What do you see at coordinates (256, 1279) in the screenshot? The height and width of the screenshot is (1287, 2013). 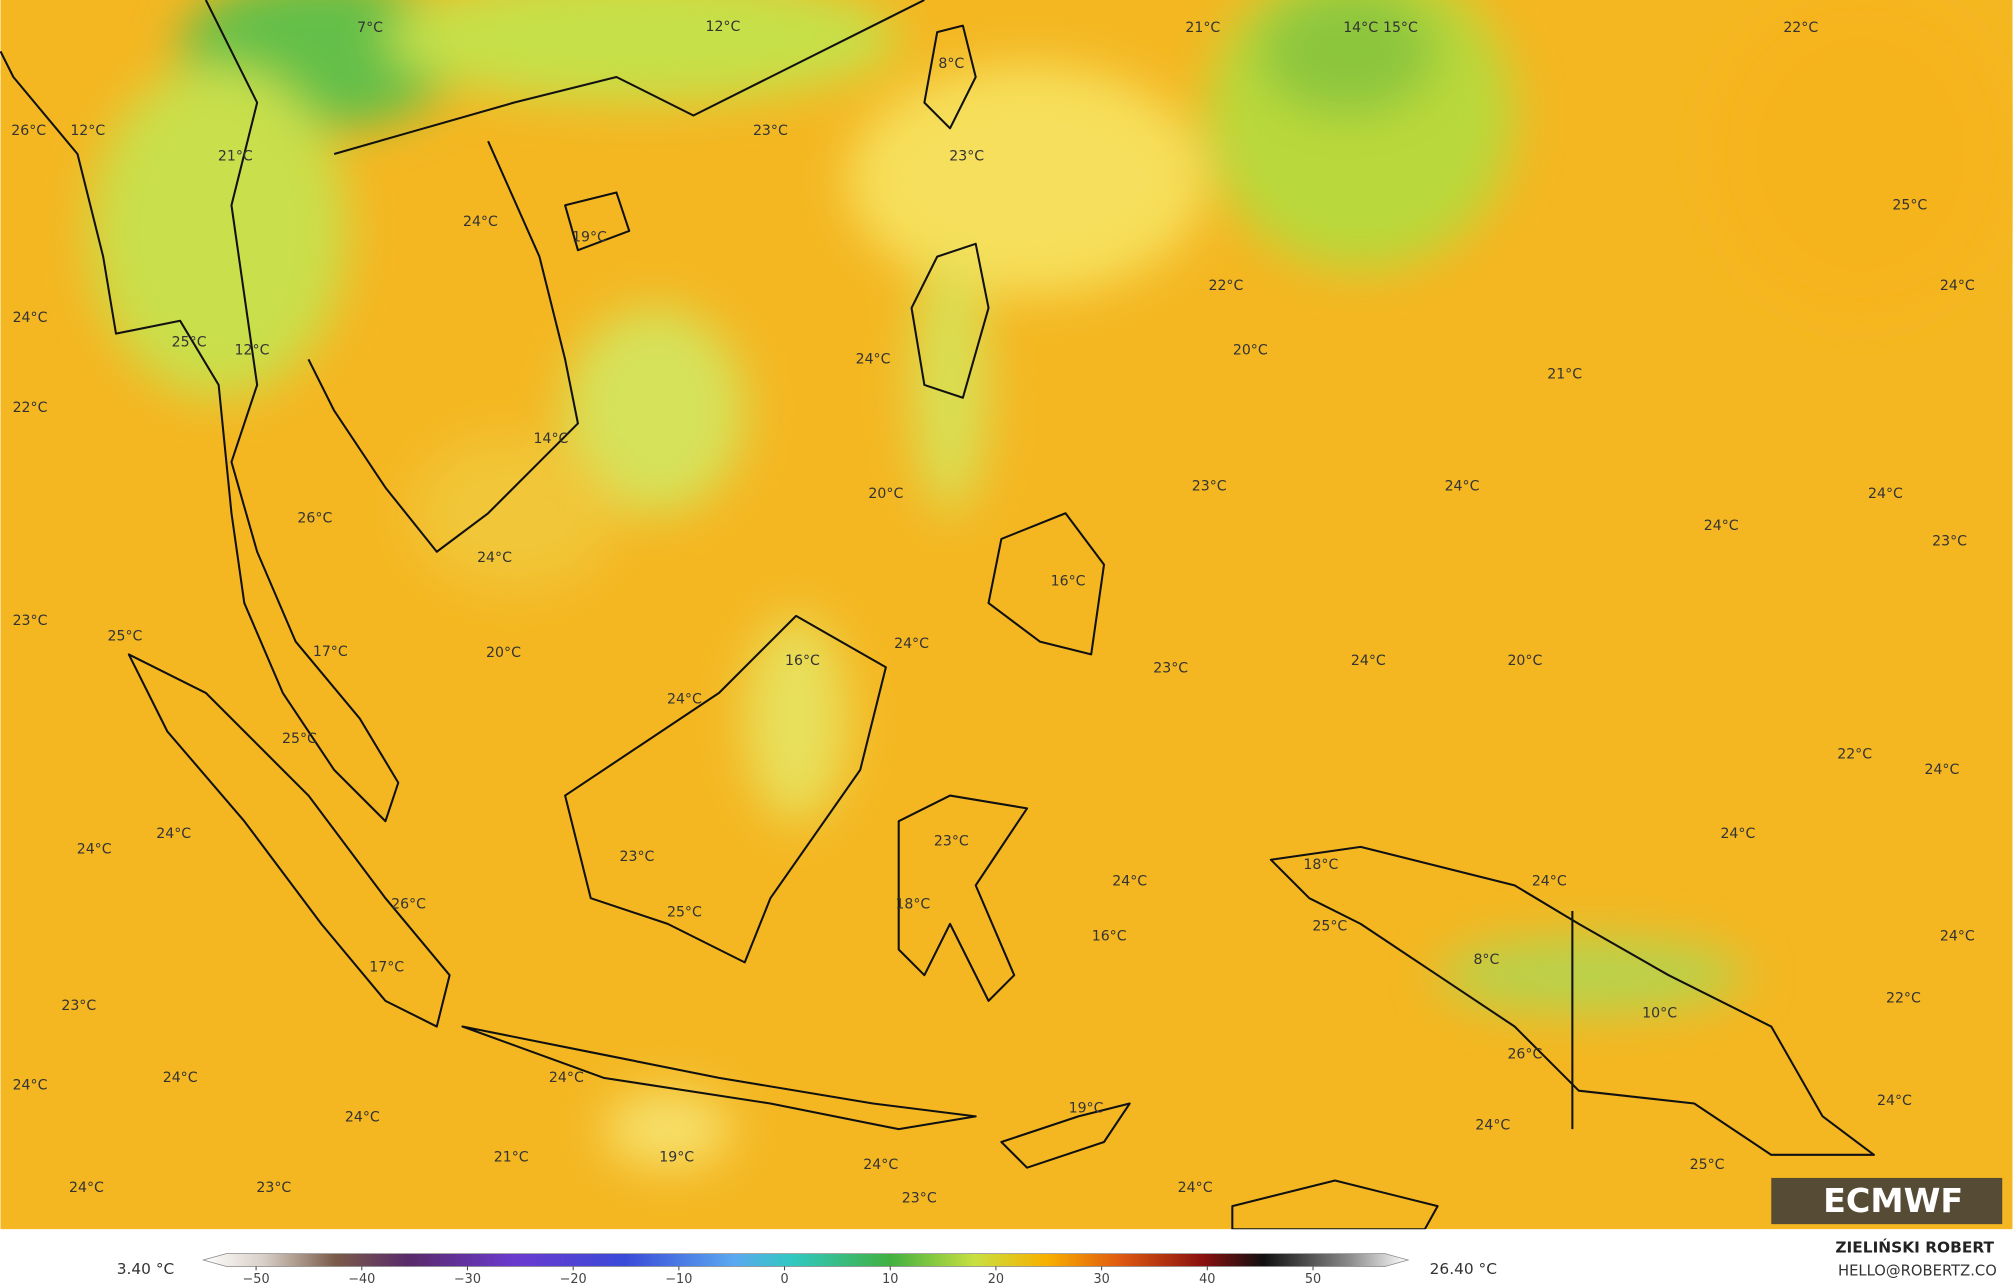 I see `colorbar-tick-label: −50` at bounding box center [256, 1279].